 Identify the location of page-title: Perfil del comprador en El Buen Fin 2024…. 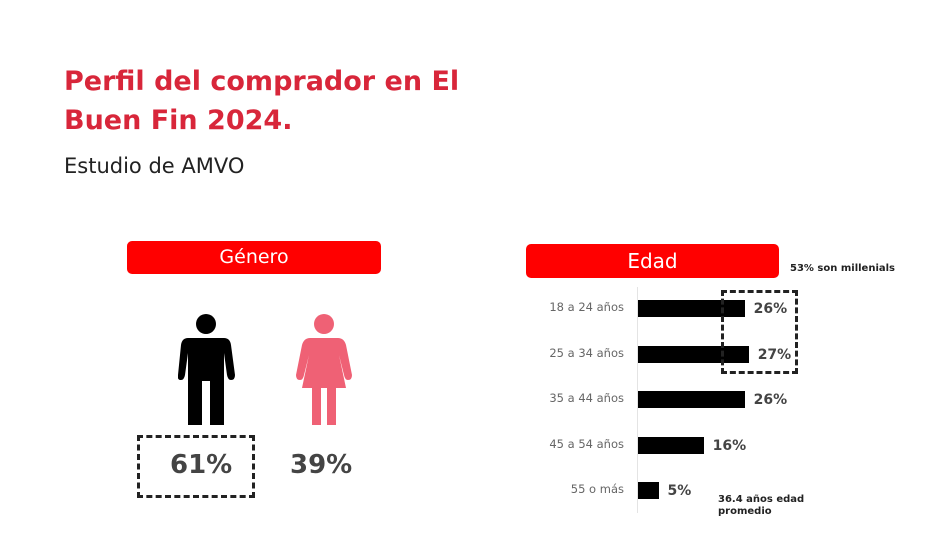
(262, 101).